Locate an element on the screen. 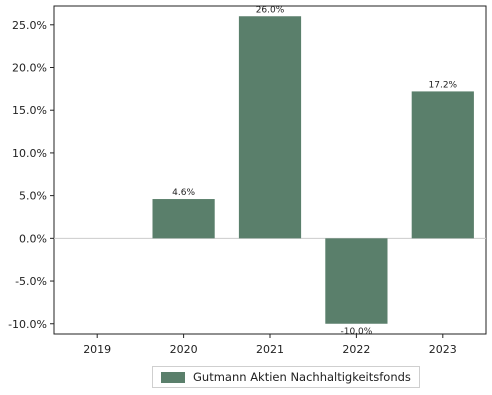 The width and height of the screenshot is (492, 395). legend-swatch is located at coordinates (173, 377).